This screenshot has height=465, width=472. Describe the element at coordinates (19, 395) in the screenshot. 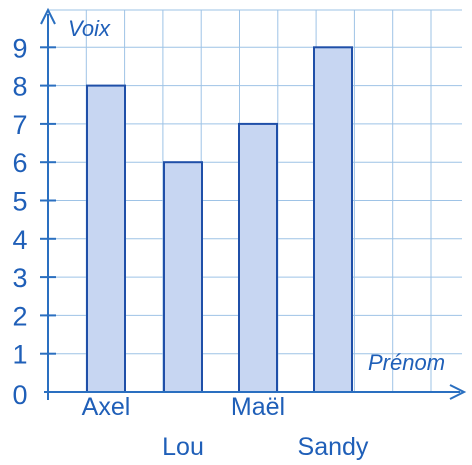

I see `y-tick-label: 0` at that location.